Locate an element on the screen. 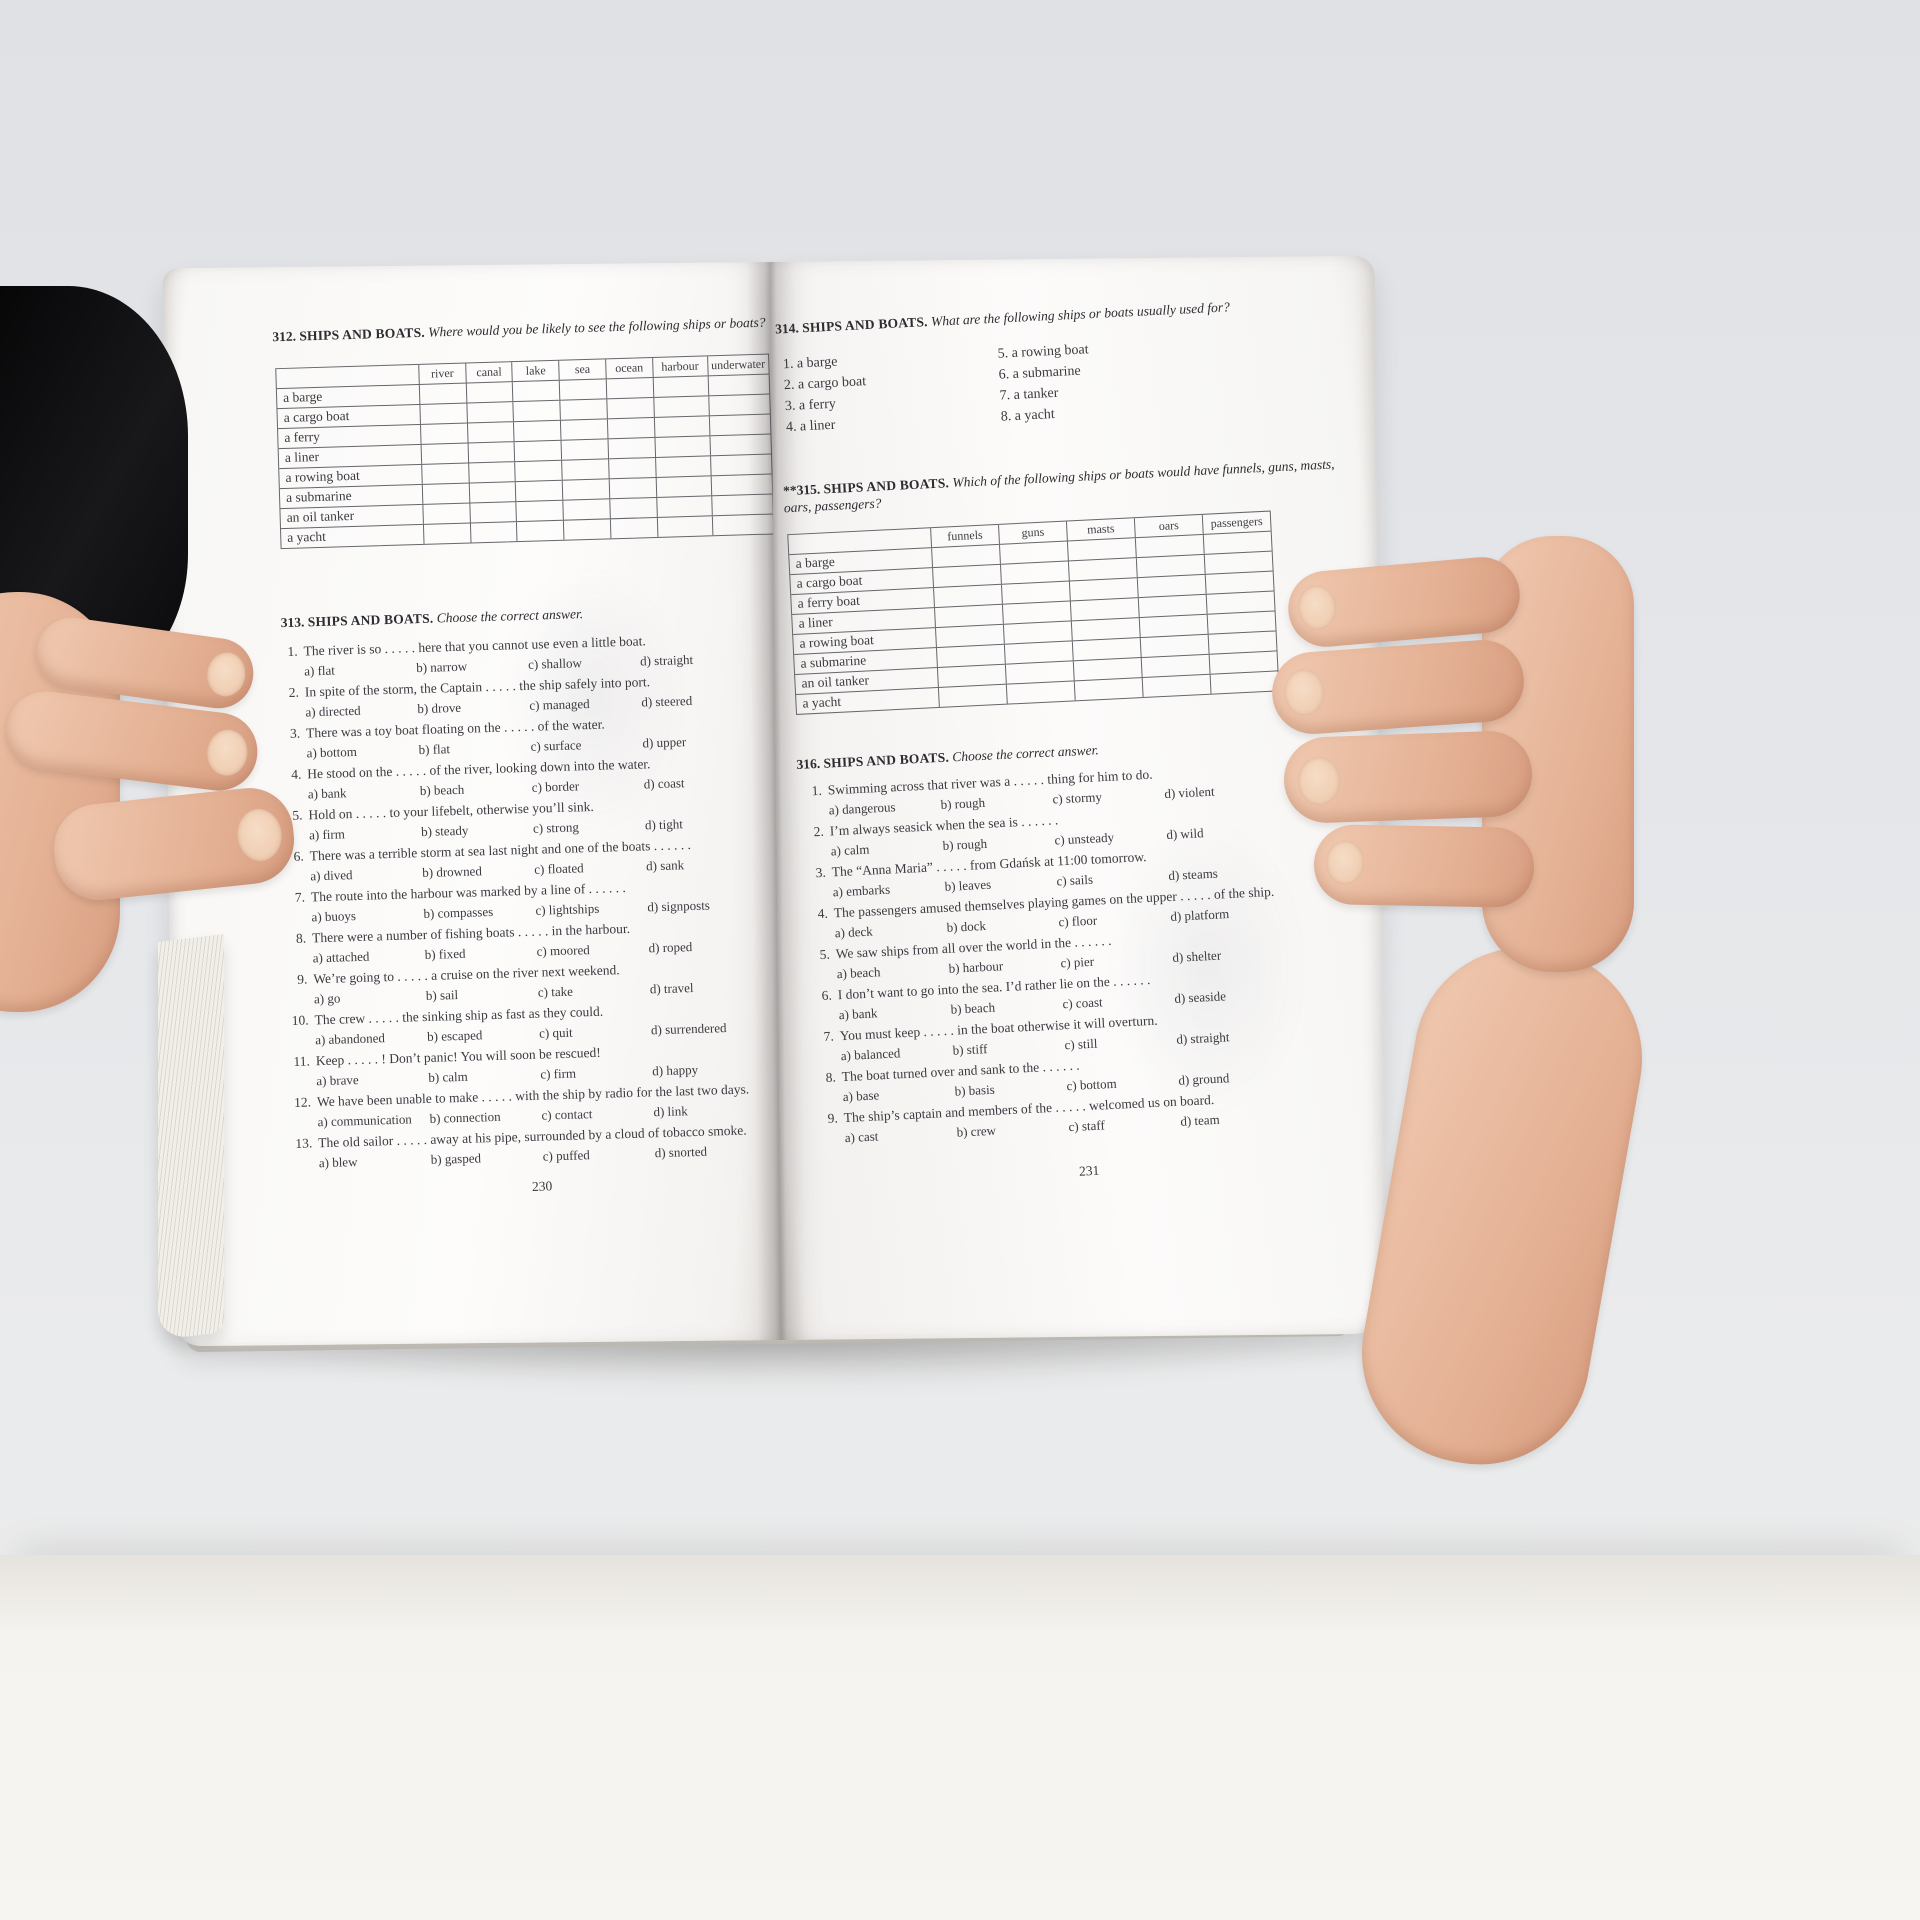 Image resolution: width=1920 pixels, height=1920 pixels. question-number: 3. is located at coordinates (821, 872).